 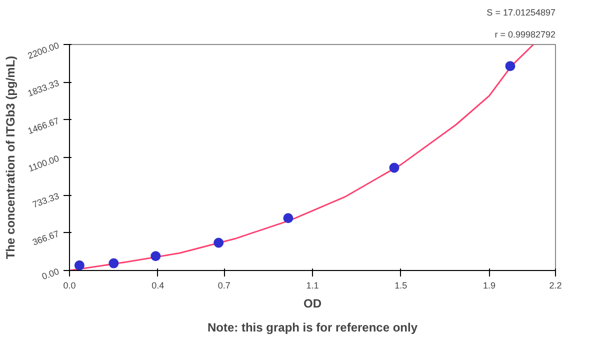 I want to click on text: Note: this graph is for reference only, so click(x=312, y=327).